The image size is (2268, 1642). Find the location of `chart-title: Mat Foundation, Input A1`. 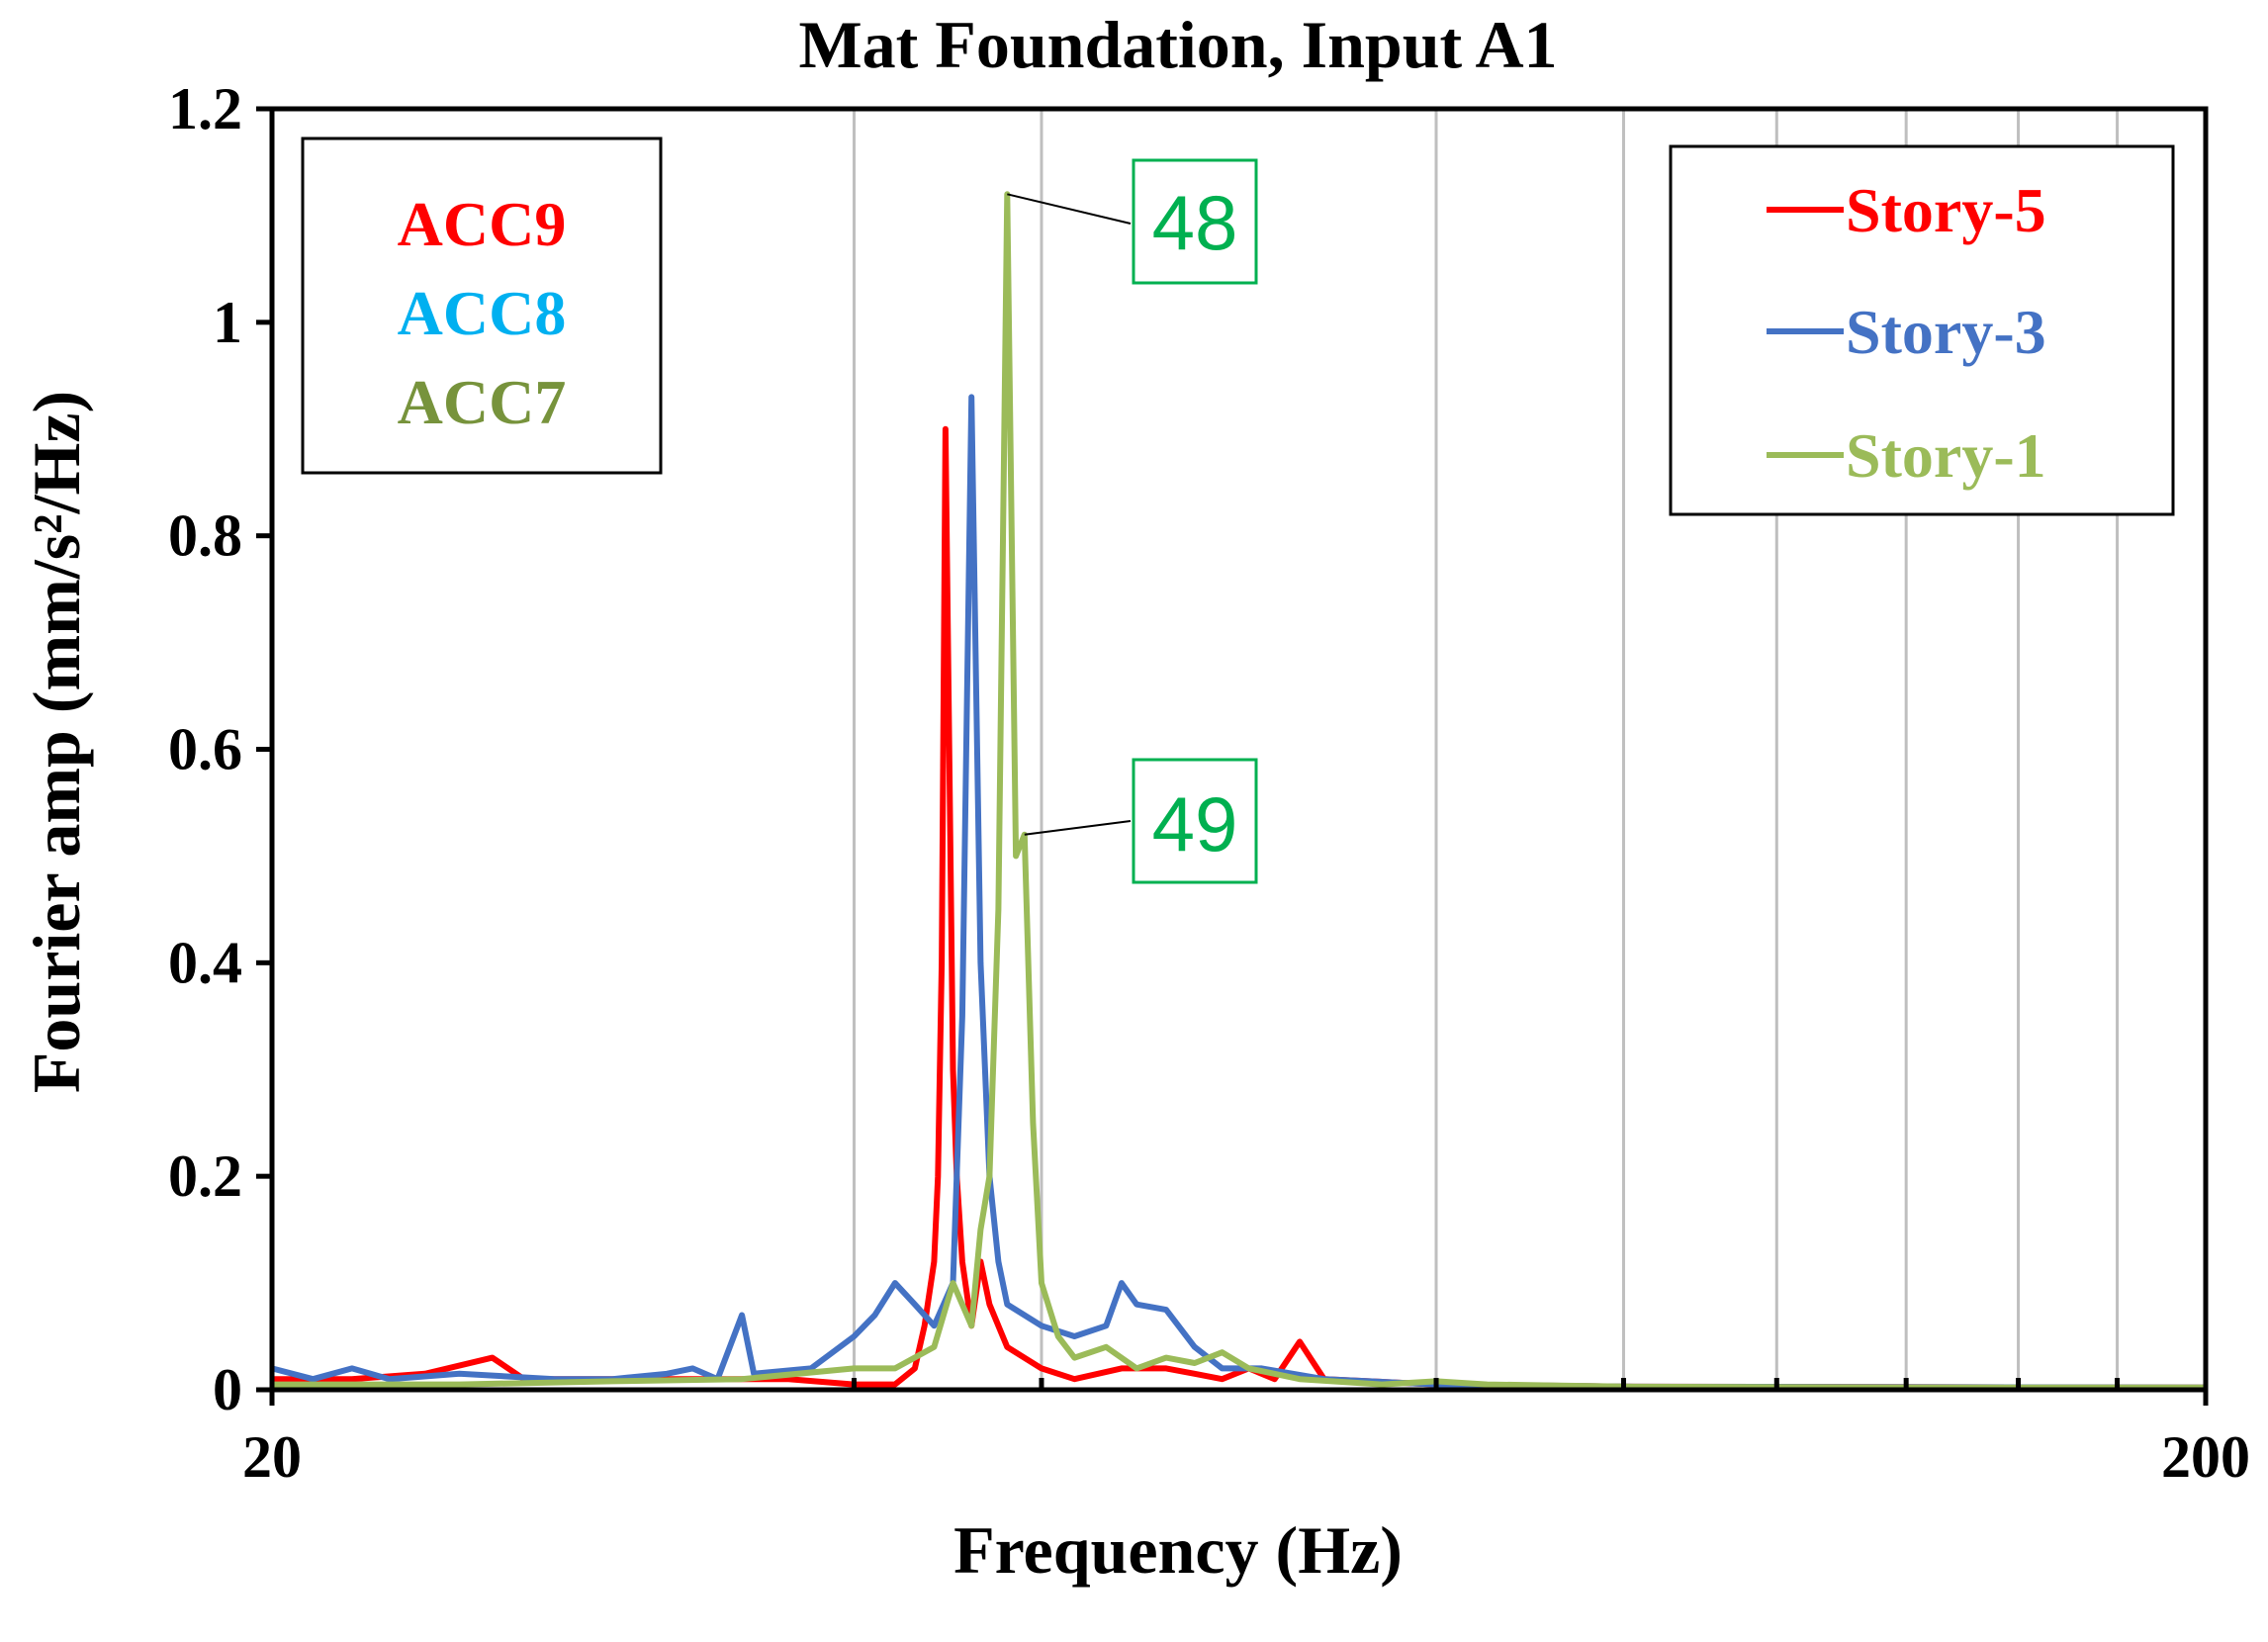

chart-title: Mat Foundation, Input A1 is located at coordinates (1177, 44).